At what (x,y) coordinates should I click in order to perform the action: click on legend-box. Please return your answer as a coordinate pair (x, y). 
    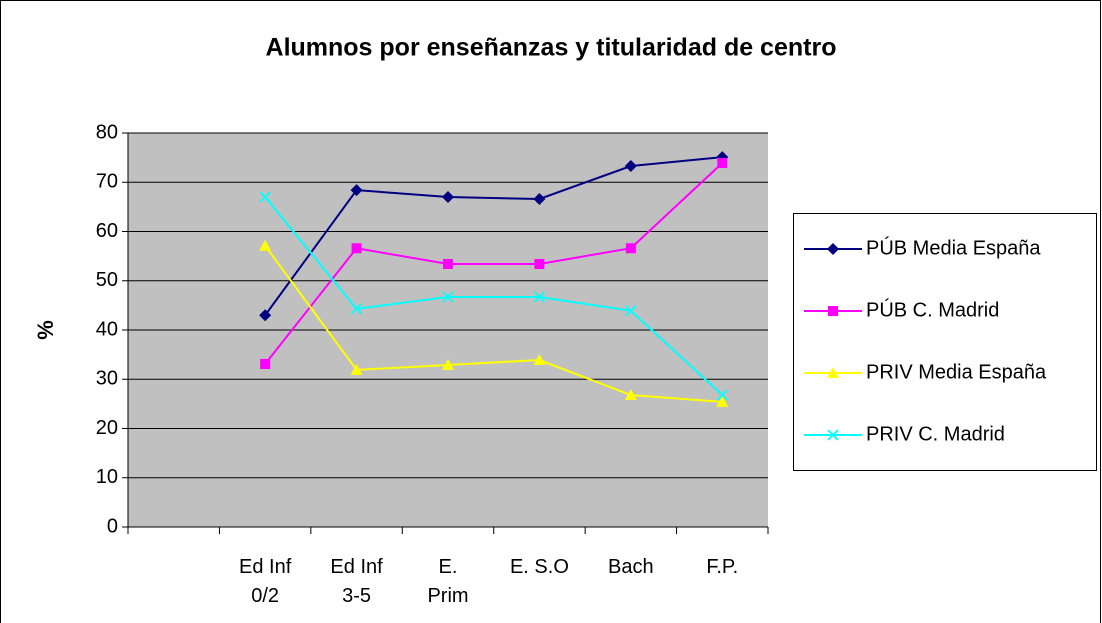
    Looking at the image, I should click on (945, 342).